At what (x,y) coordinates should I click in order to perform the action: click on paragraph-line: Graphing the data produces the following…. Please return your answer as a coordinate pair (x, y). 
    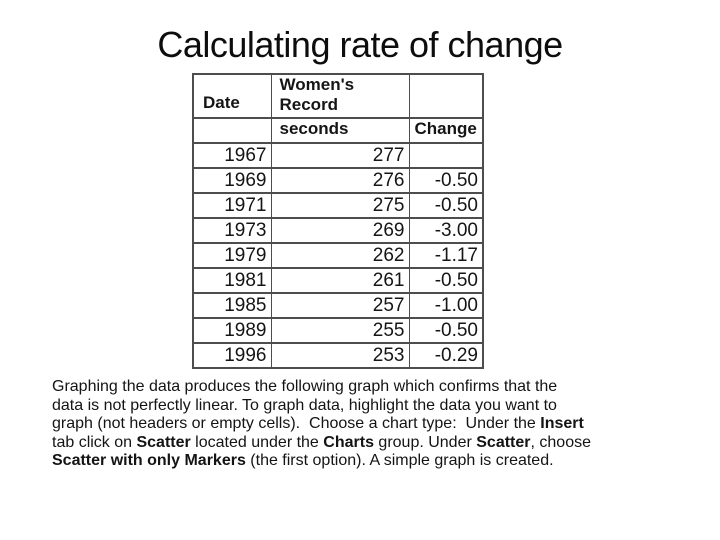
    Looking at the image, I should click on (372, 387).